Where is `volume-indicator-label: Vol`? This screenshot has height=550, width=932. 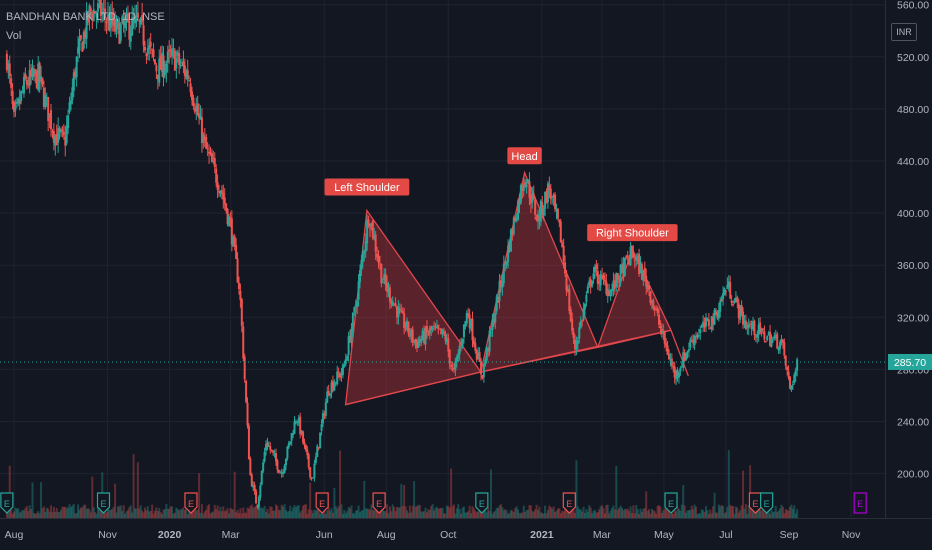
volume-indicator-label: Vol is located at coordinates (14, 36).